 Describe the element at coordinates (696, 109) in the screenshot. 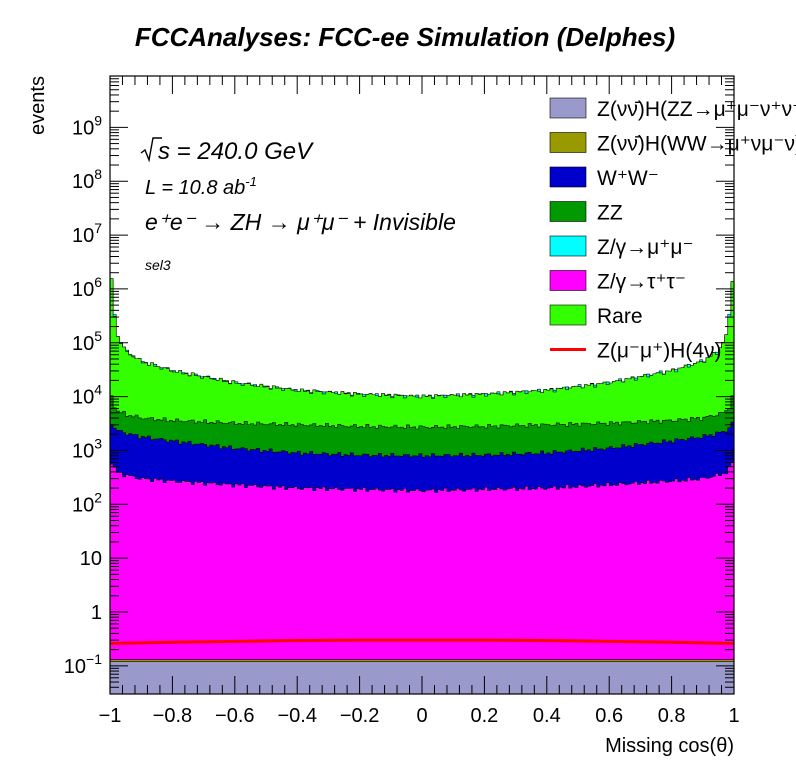

I see `legend-label: Z(νν̄)H(ZZ→μ⁺μ⁻ν⁺ν⁻)` at that location.